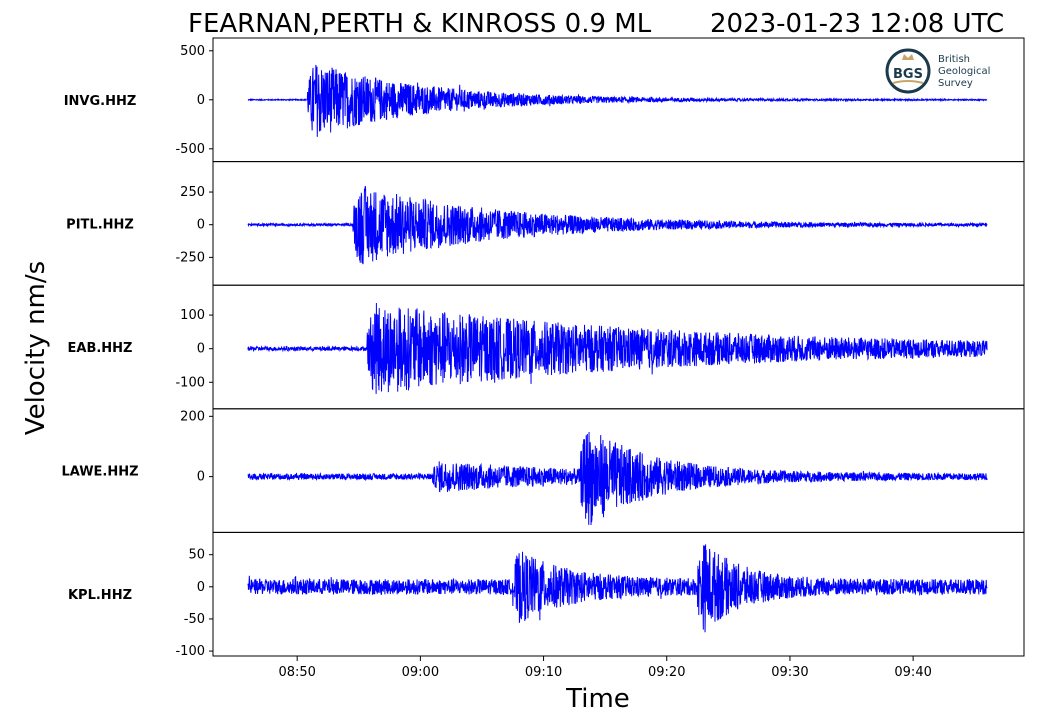 The height and width of the screenshot is (723, 1046). I want to click on bgs-logo-line-1: British, so click(954, 59).